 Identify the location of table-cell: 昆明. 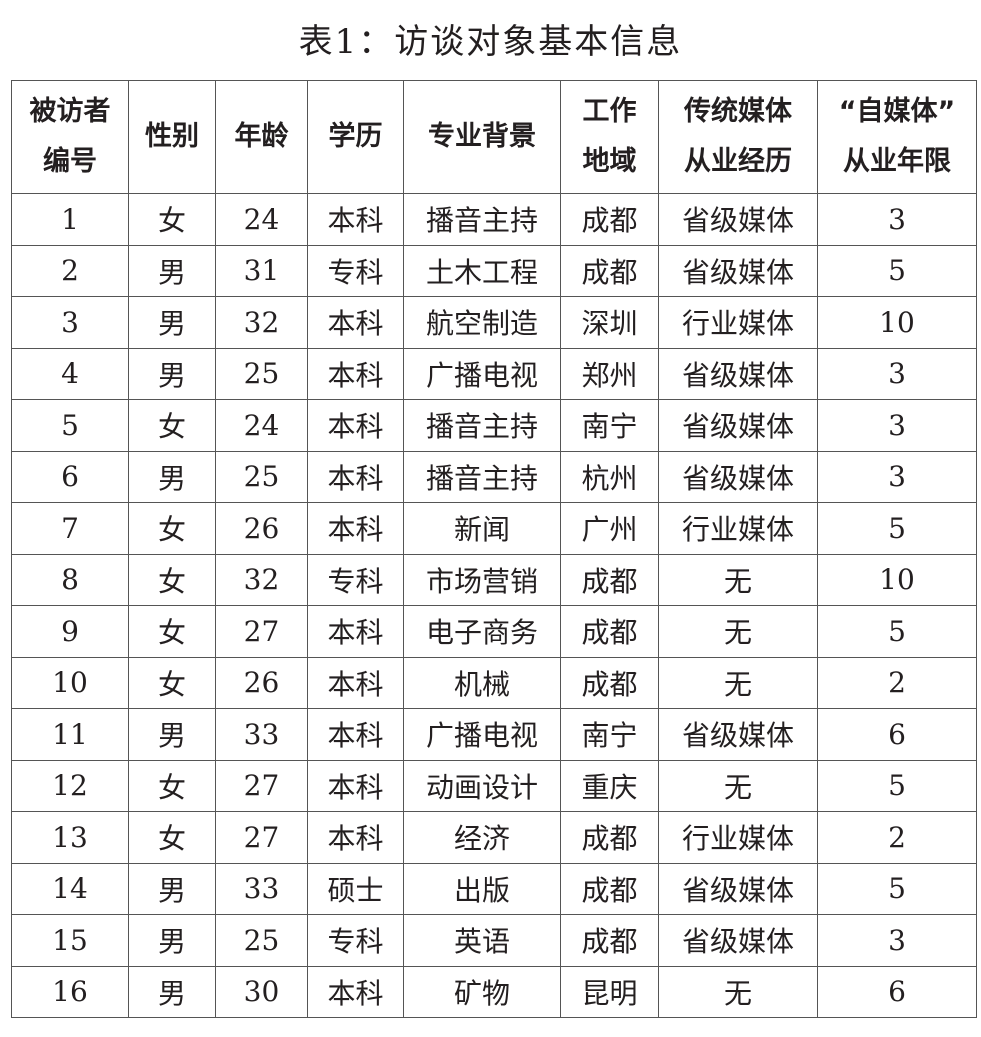
(609, 991).